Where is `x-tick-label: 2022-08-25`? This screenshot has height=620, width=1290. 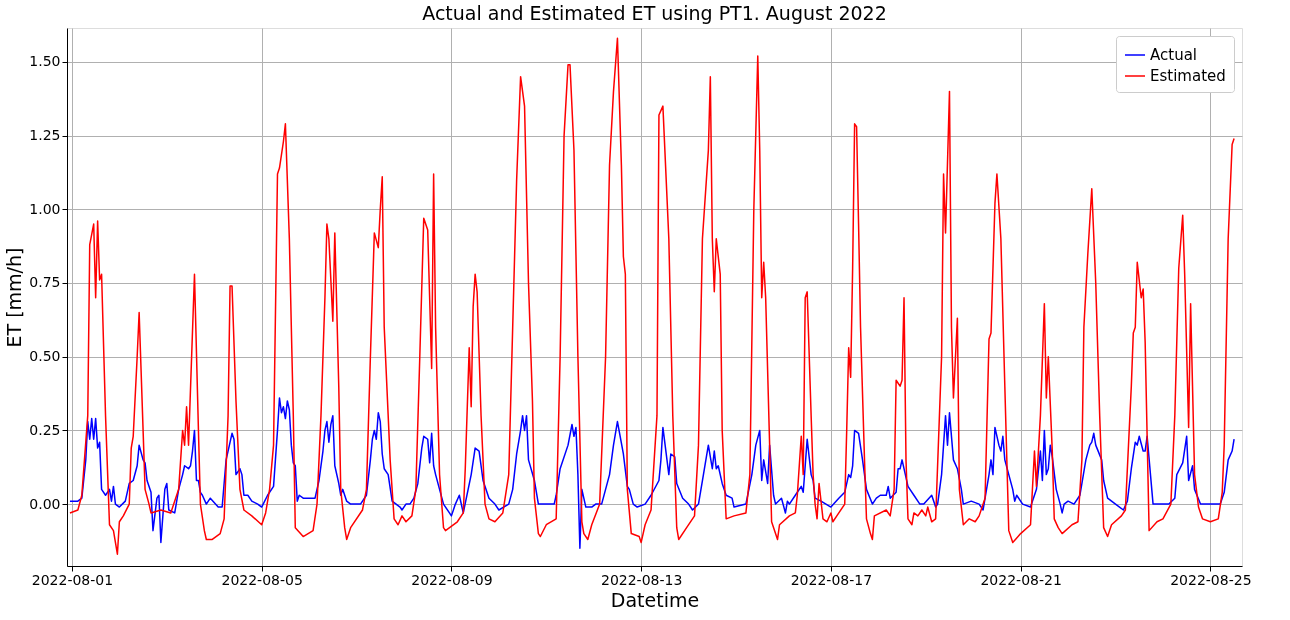
x-tick-label: 2022-08-25 is located at coordinates (1211, 579).